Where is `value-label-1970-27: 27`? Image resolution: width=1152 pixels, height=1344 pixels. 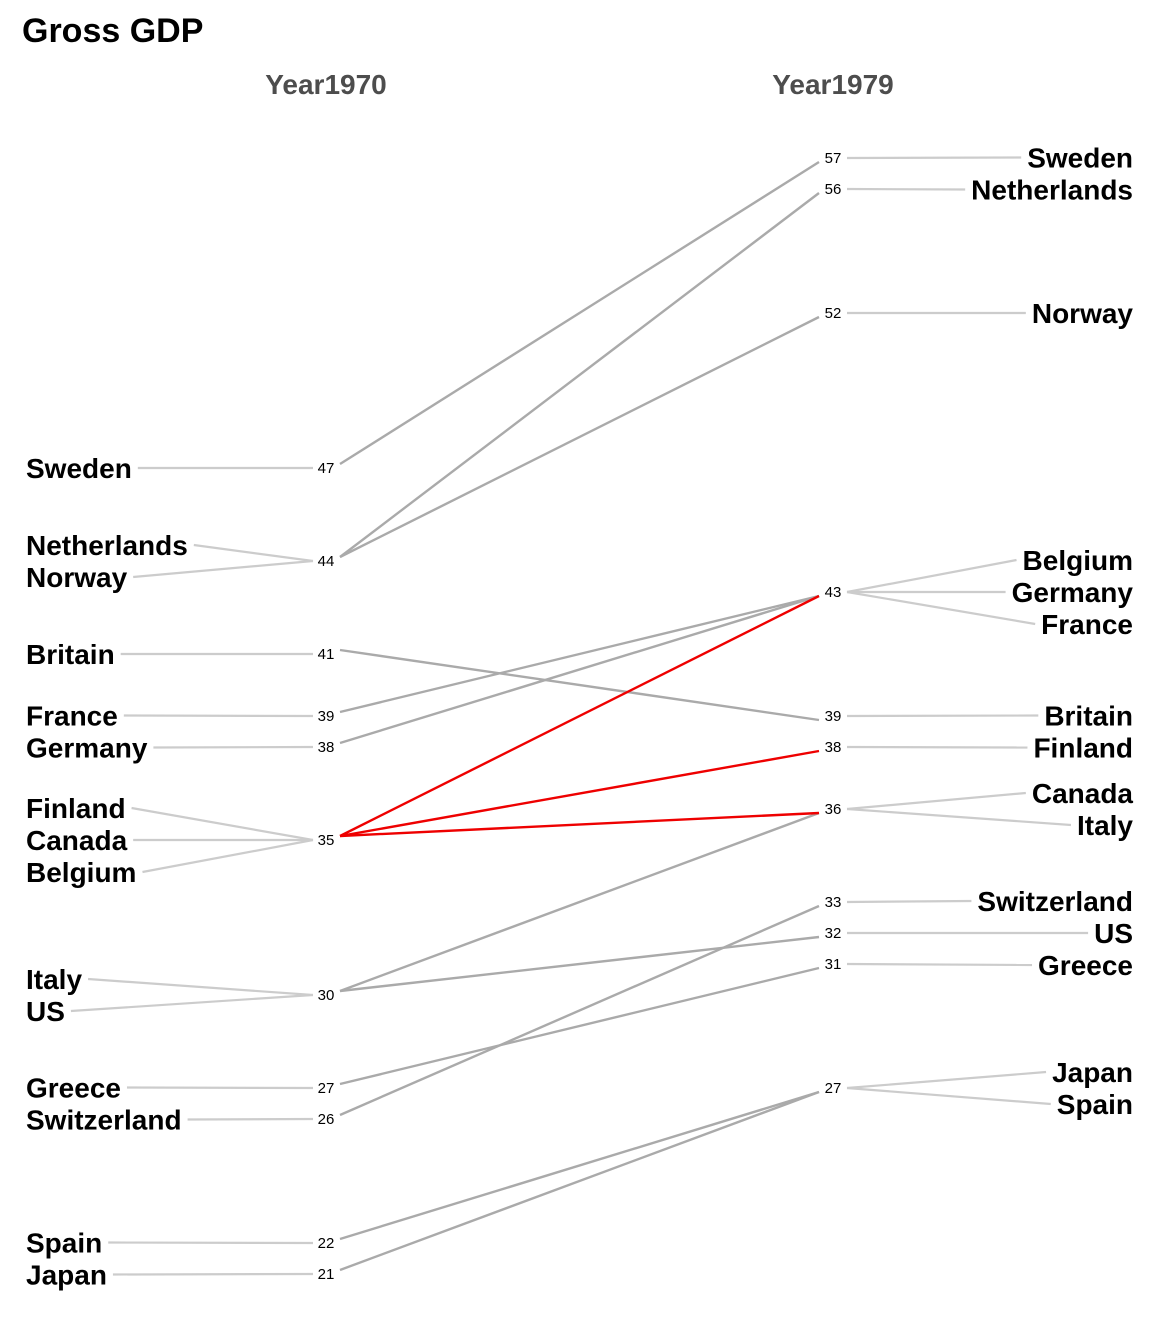 value-label-1970-27: 27 is located at coordinates (326, 1088).